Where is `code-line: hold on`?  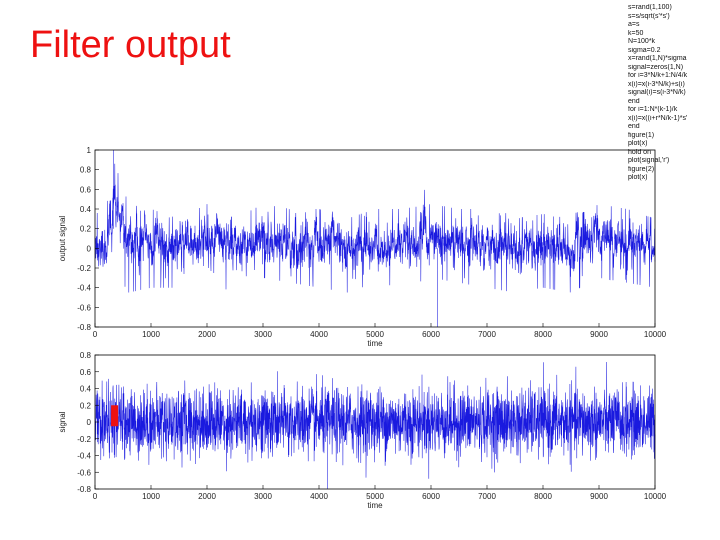
code-line: hold on is located at coordinates (639, 152).